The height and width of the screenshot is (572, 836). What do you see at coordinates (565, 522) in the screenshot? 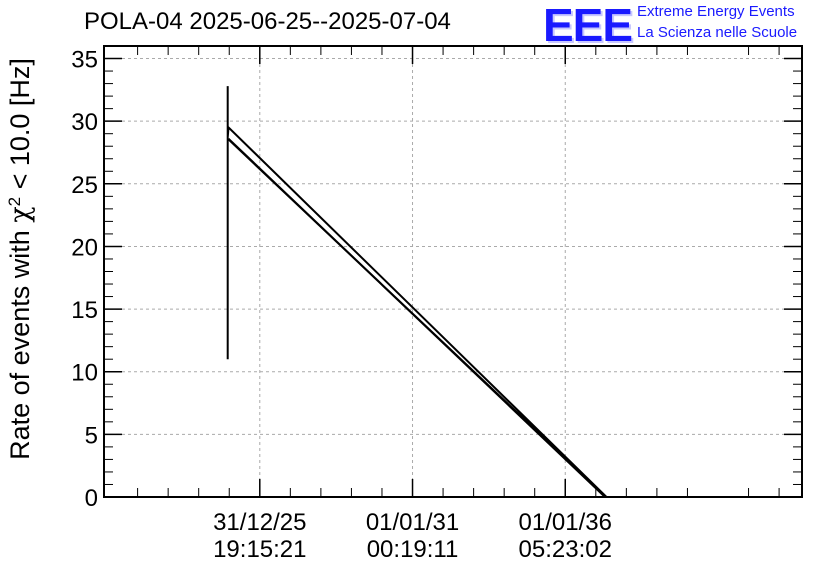
I see `x-tick-label-date: 01/01/36` at bounding box center [565, 522].